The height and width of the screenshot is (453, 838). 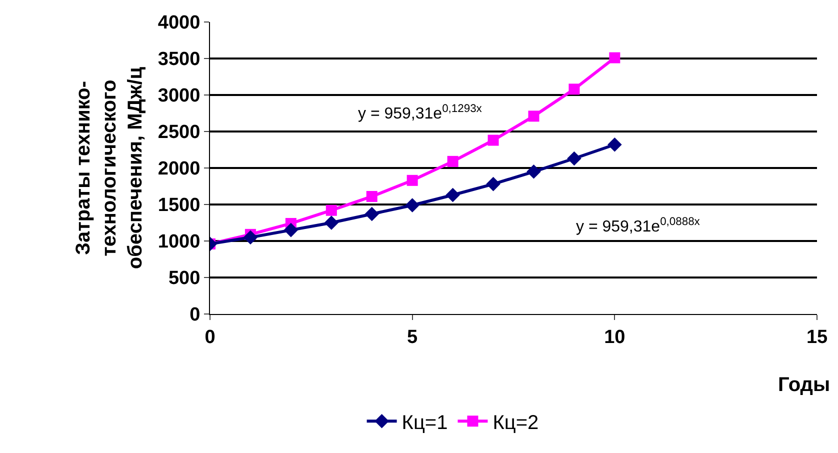 What do you see at coordinates (109, 168) in the screenshot?
I see `y-axis-title: Затраты технико- технологического обеспечения, МДж/ц` at bounding box center [109, 168].